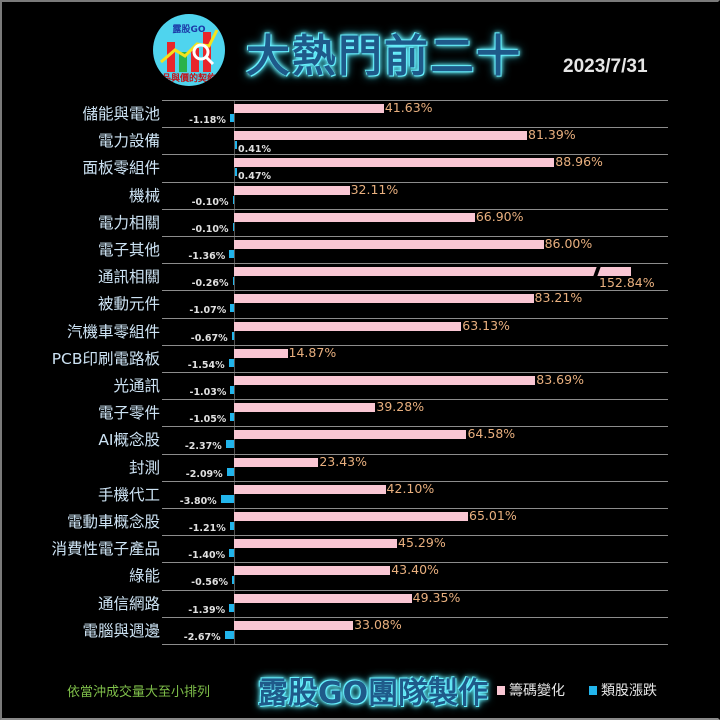 This screenshot has width=720, height=720. Describe the element at coordinates (254, 150) in the screenshot. I see `sector-change-value: 0.41%` at that location.